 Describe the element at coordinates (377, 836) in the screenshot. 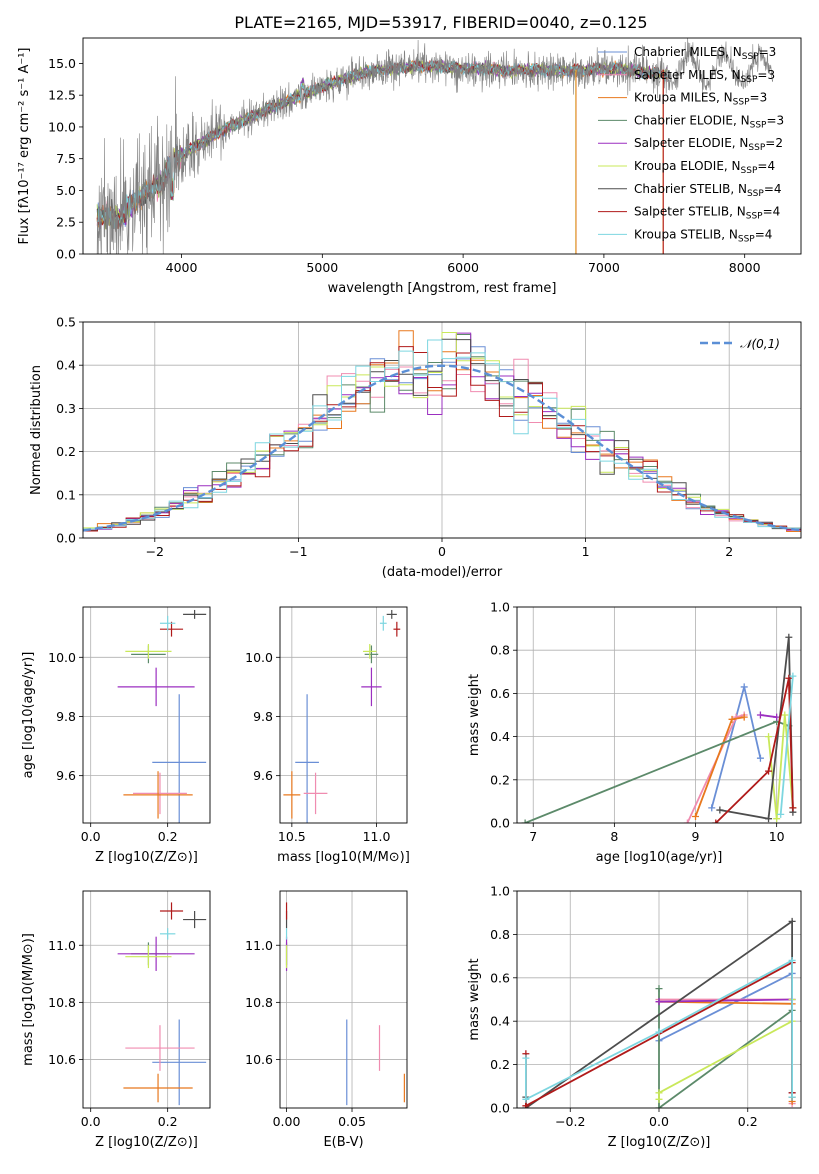

I see `x-tick-label: 11.0` at that location.